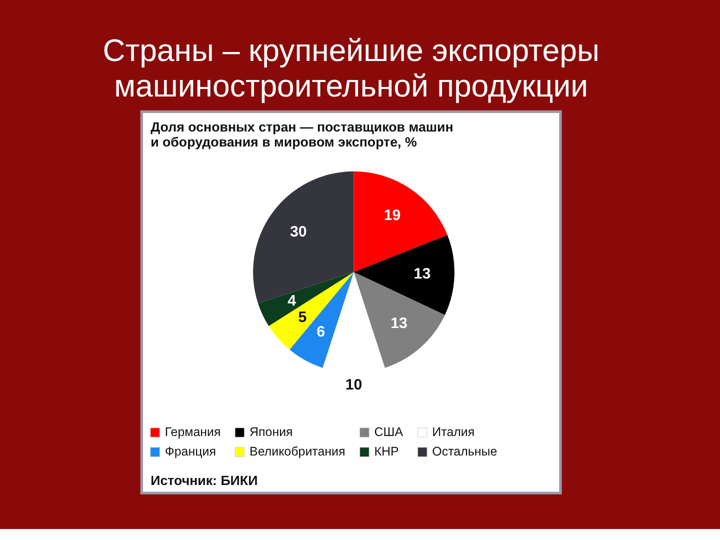  Describe the element at coordinates (389, 432) in the screenshot. I see `legend-label: США` at that location.